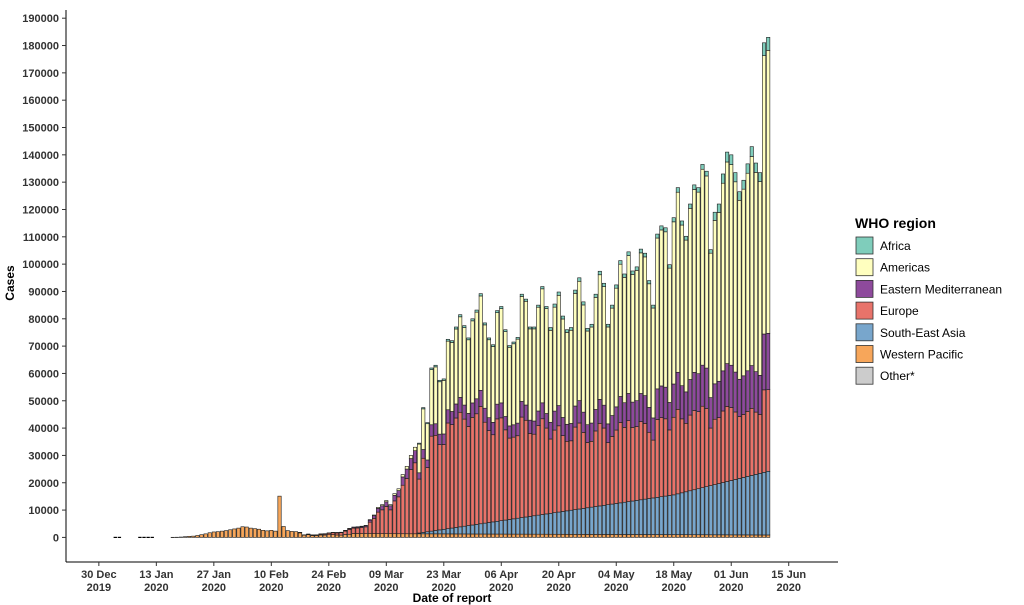 The image size is (1024, 605). What do you see at coordinates (156, 575) in the screenshot?
I see `x-tick-label: 13 Jan` at bounding box center [156, 575].